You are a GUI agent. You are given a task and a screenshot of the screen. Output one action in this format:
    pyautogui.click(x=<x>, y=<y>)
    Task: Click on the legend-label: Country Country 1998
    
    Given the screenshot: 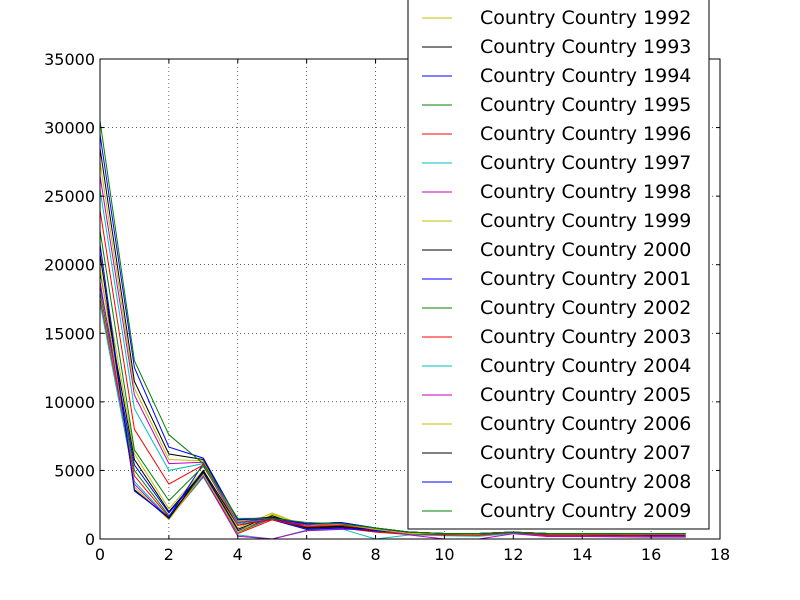 What is the action you would take?
    pyautogui.click(x=585, y=192)
    